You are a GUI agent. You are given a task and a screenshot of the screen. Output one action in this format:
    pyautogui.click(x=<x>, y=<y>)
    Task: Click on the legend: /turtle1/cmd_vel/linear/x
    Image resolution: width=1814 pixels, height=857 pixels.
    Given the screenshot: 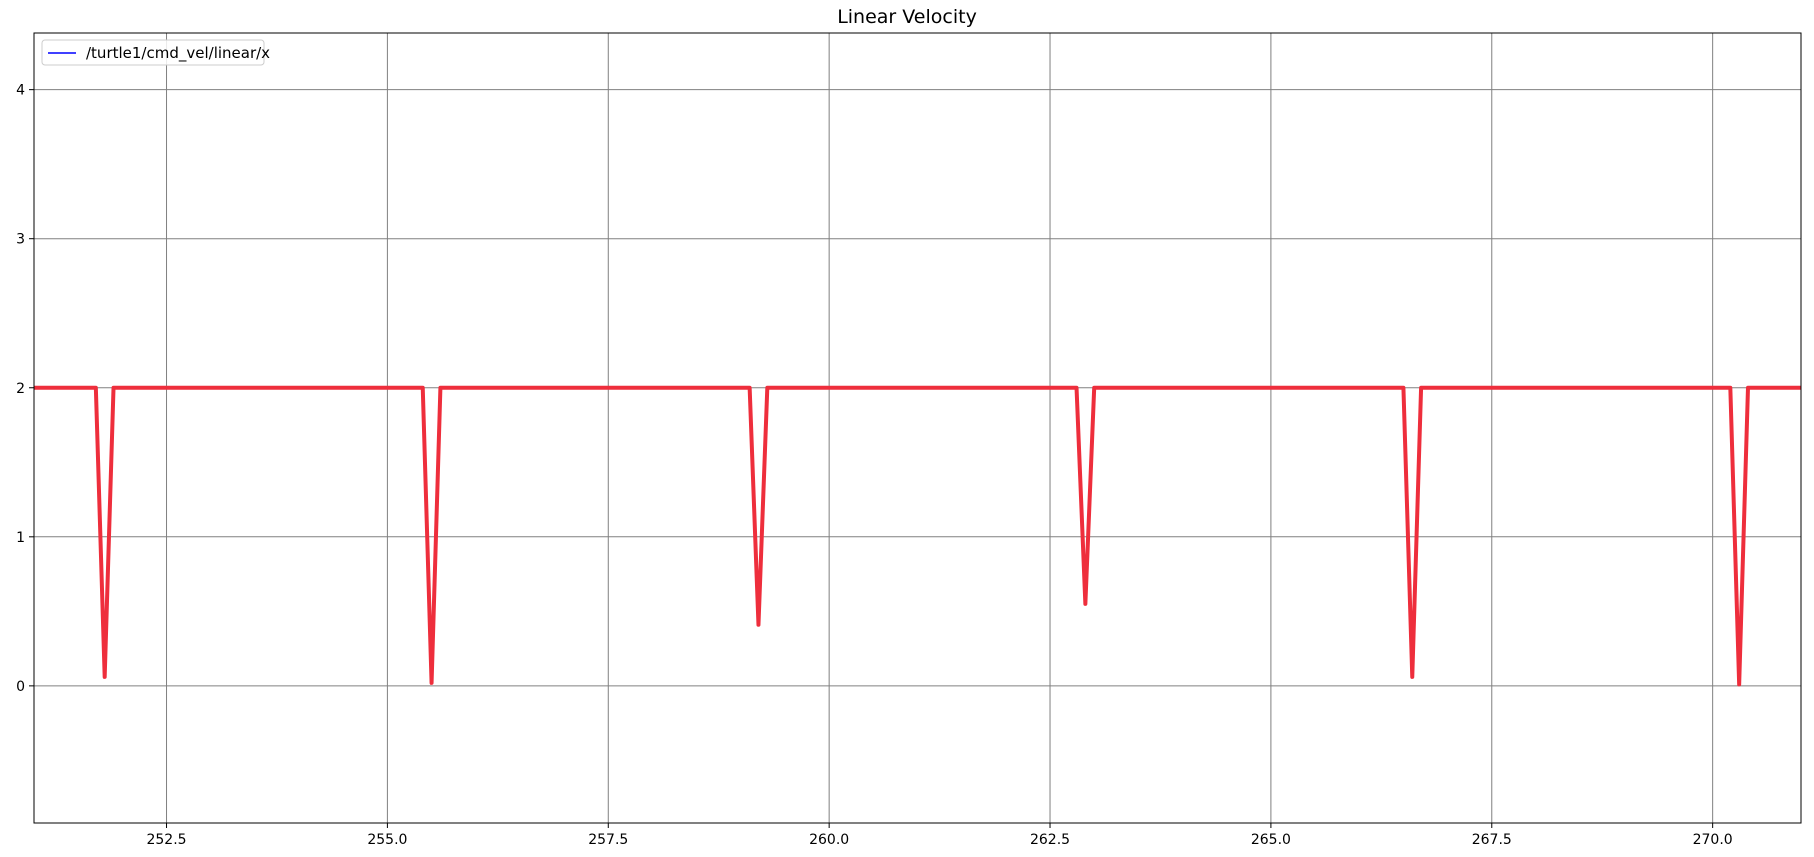 What is the action you would take?
    pyautogui.click(x=155, y=52)
    